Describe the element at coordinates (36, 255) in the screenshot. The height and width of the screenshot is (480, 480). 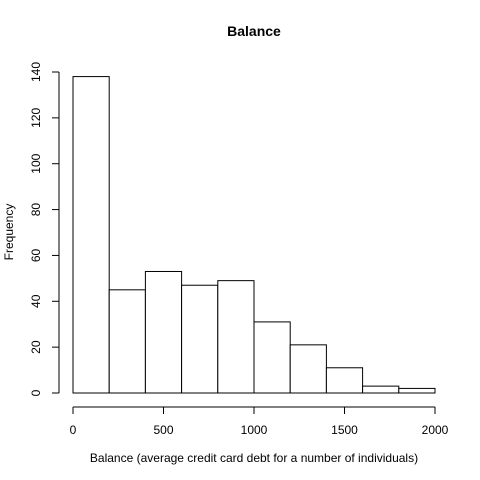
I see `y-tick-label-3: 60` at that location.